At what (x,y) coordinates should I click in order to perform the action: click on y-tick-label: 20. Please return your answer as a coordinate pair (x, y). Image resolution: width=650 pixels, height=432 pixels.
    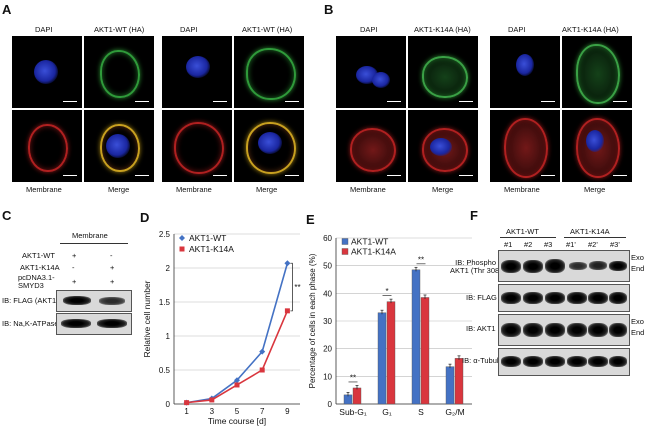
    Looking at the image, I should click on (327, 349).